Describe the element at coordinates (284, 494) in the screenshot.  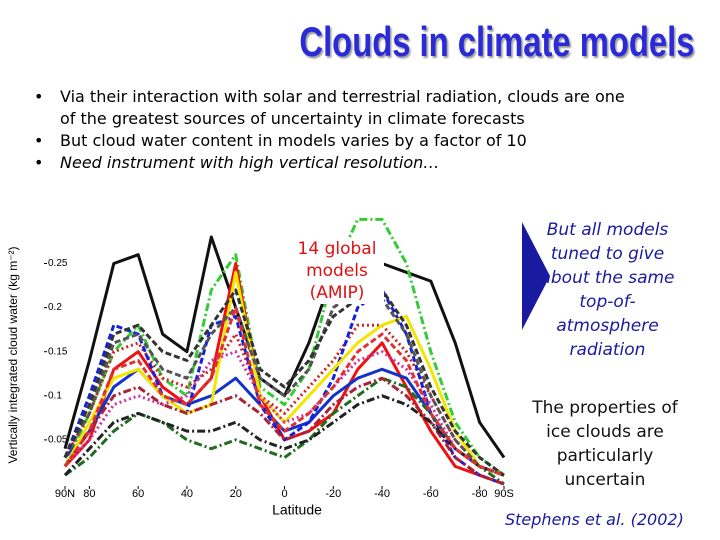
I see `x-tick-label: 0` at that location.